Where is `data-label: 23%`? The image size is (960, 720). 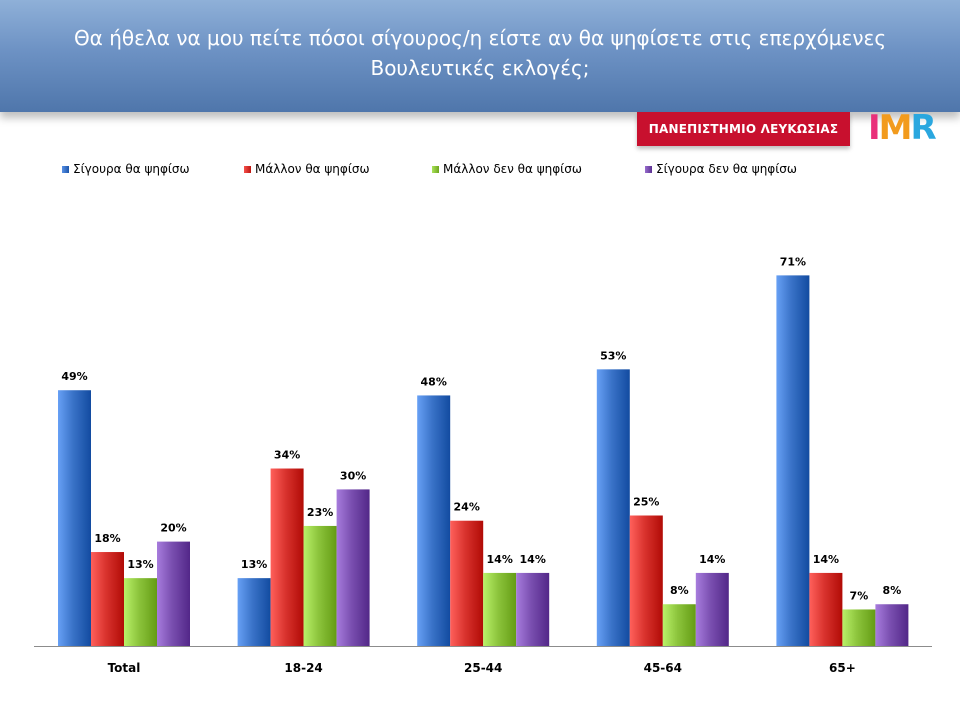 data-label: 23% is located at coordinates (320, 512).